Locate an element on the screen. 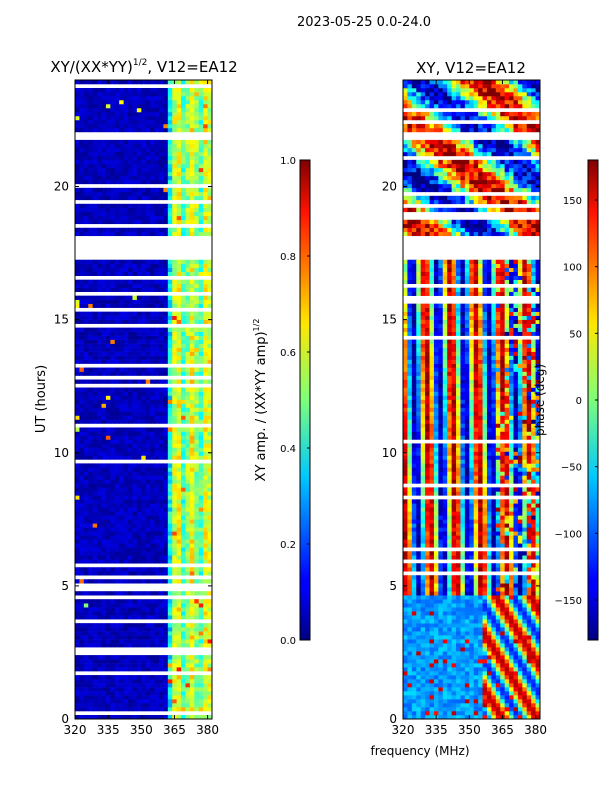 This screenshot has width=600, height=800. amp-xtick-label: 350 is located at coordinates (141, 730).